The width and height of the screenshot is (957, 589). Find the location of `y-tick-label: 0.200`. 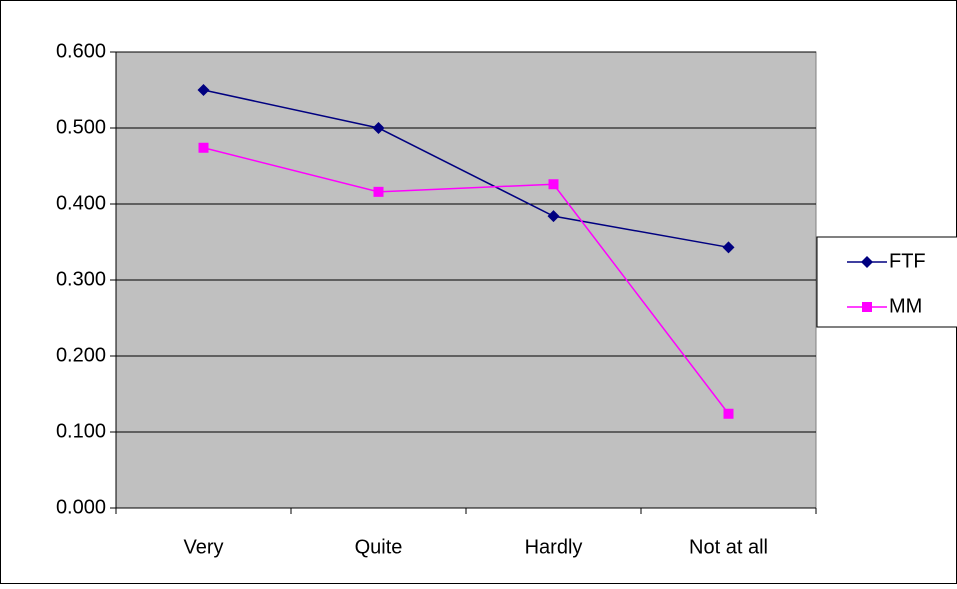

y-tick-label: 0.200 is located at coordinates (81, 355).